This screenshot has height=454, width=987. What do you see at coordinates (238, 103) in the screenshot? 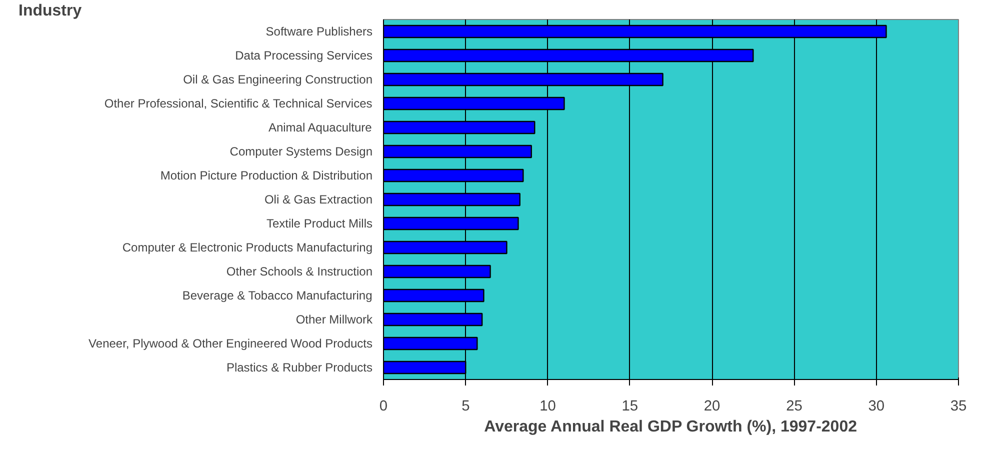
I see `y-tick-label: Other Professional, Scientific & Technical Services` at bounding box center [238, 103].